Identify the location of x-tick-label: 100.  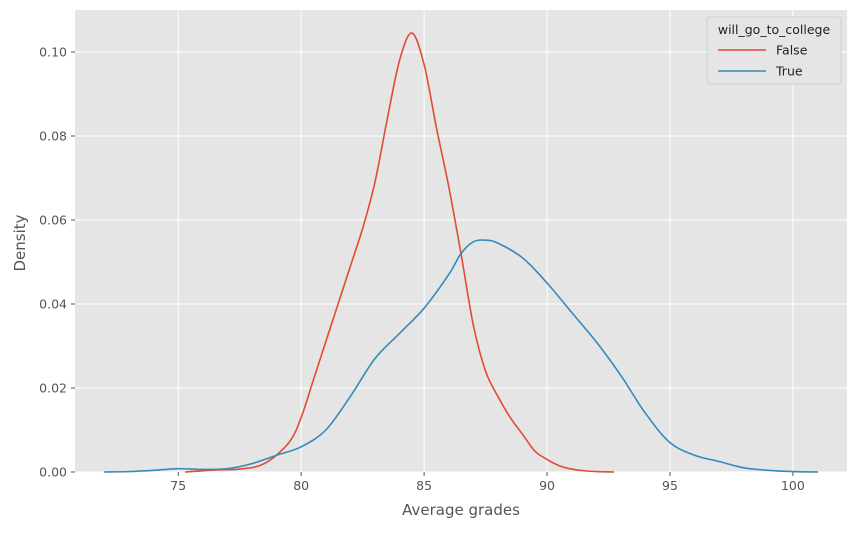
(793, 485).